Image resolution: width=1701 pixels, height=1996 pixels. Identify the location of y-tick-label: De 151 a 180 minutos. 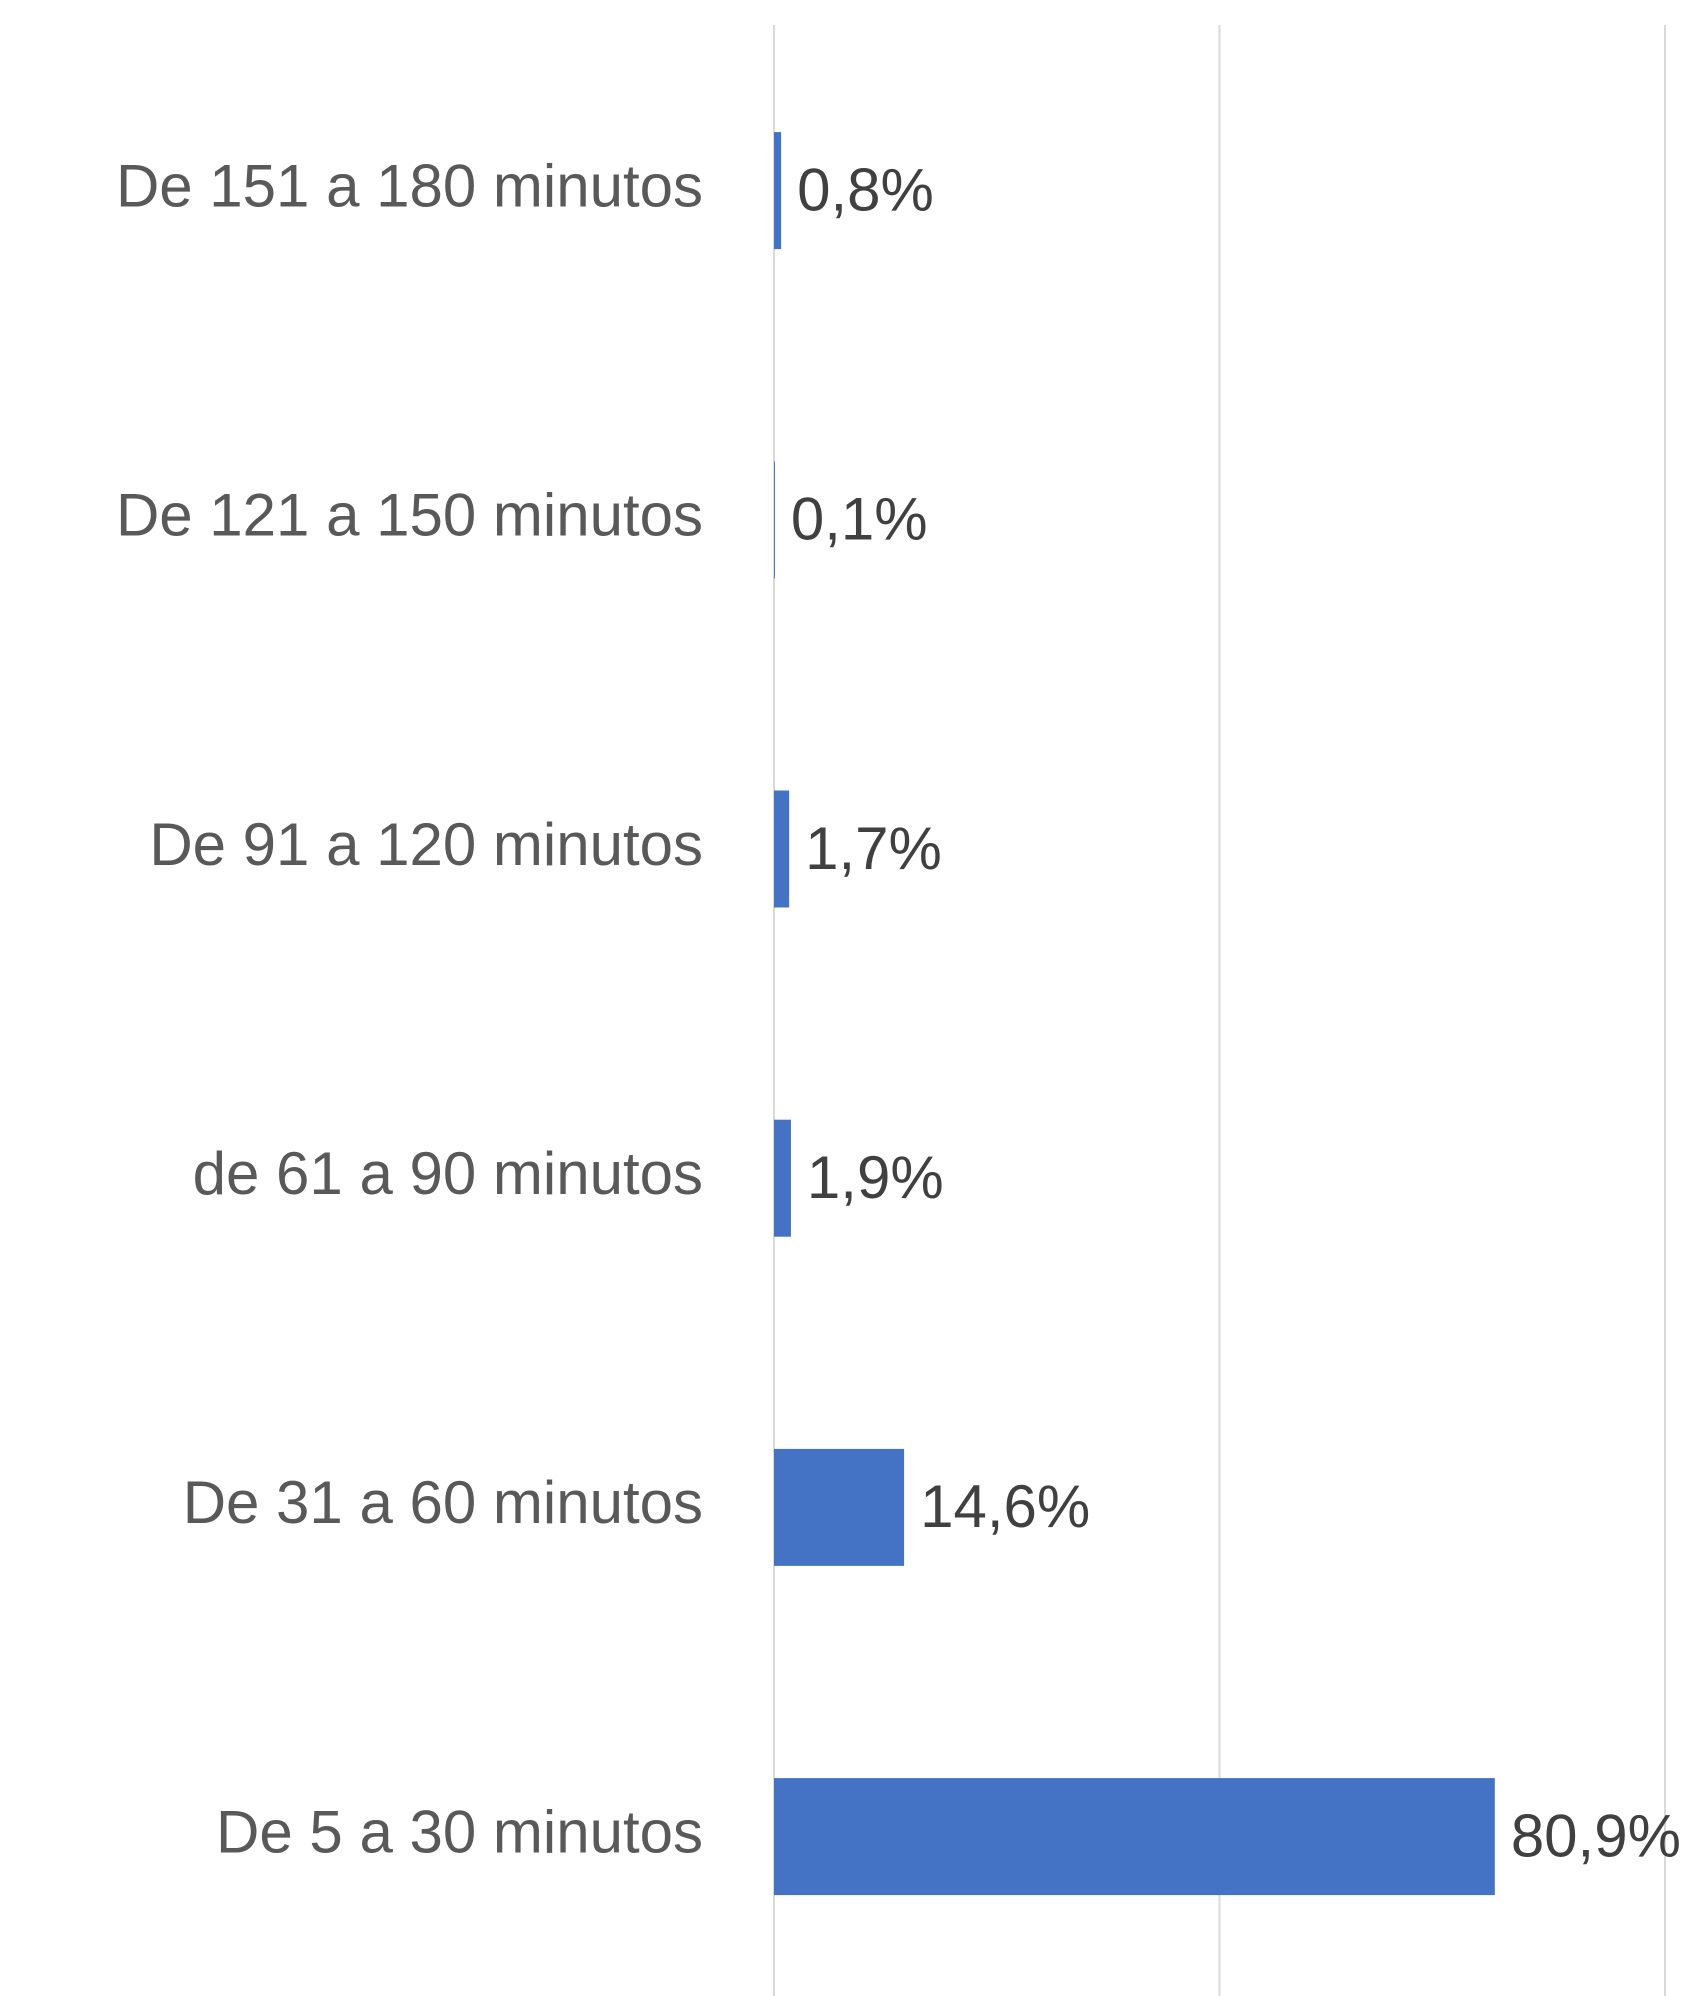
(409, 185).